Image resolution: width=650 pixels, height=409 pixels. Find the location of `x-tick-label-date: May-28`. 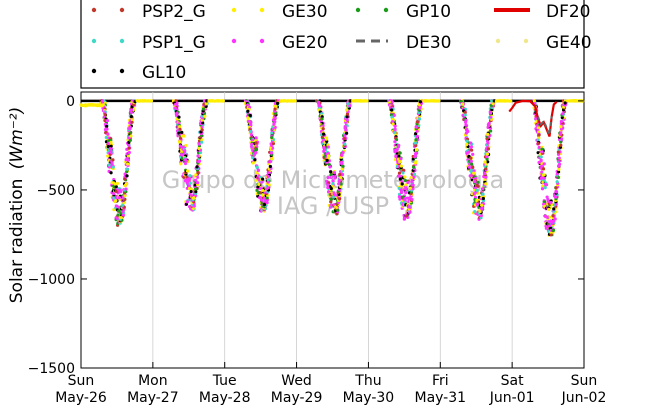

x-tick-label-date: May-28 is located at coordinates (225, 398).